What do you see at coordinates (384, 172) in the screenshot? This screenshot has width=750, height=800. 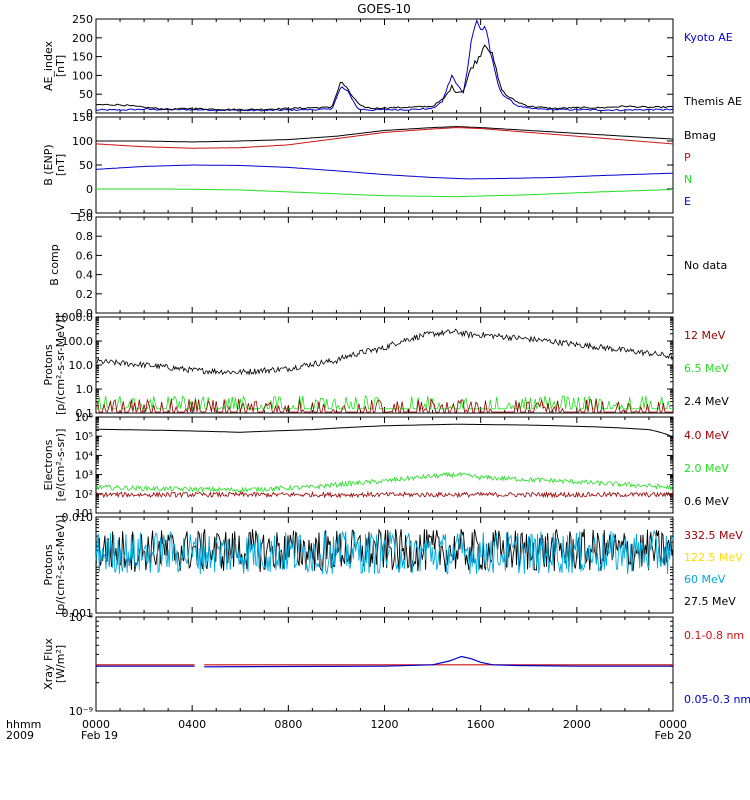 I see `series-e-line` at bounding box center [384, 172].